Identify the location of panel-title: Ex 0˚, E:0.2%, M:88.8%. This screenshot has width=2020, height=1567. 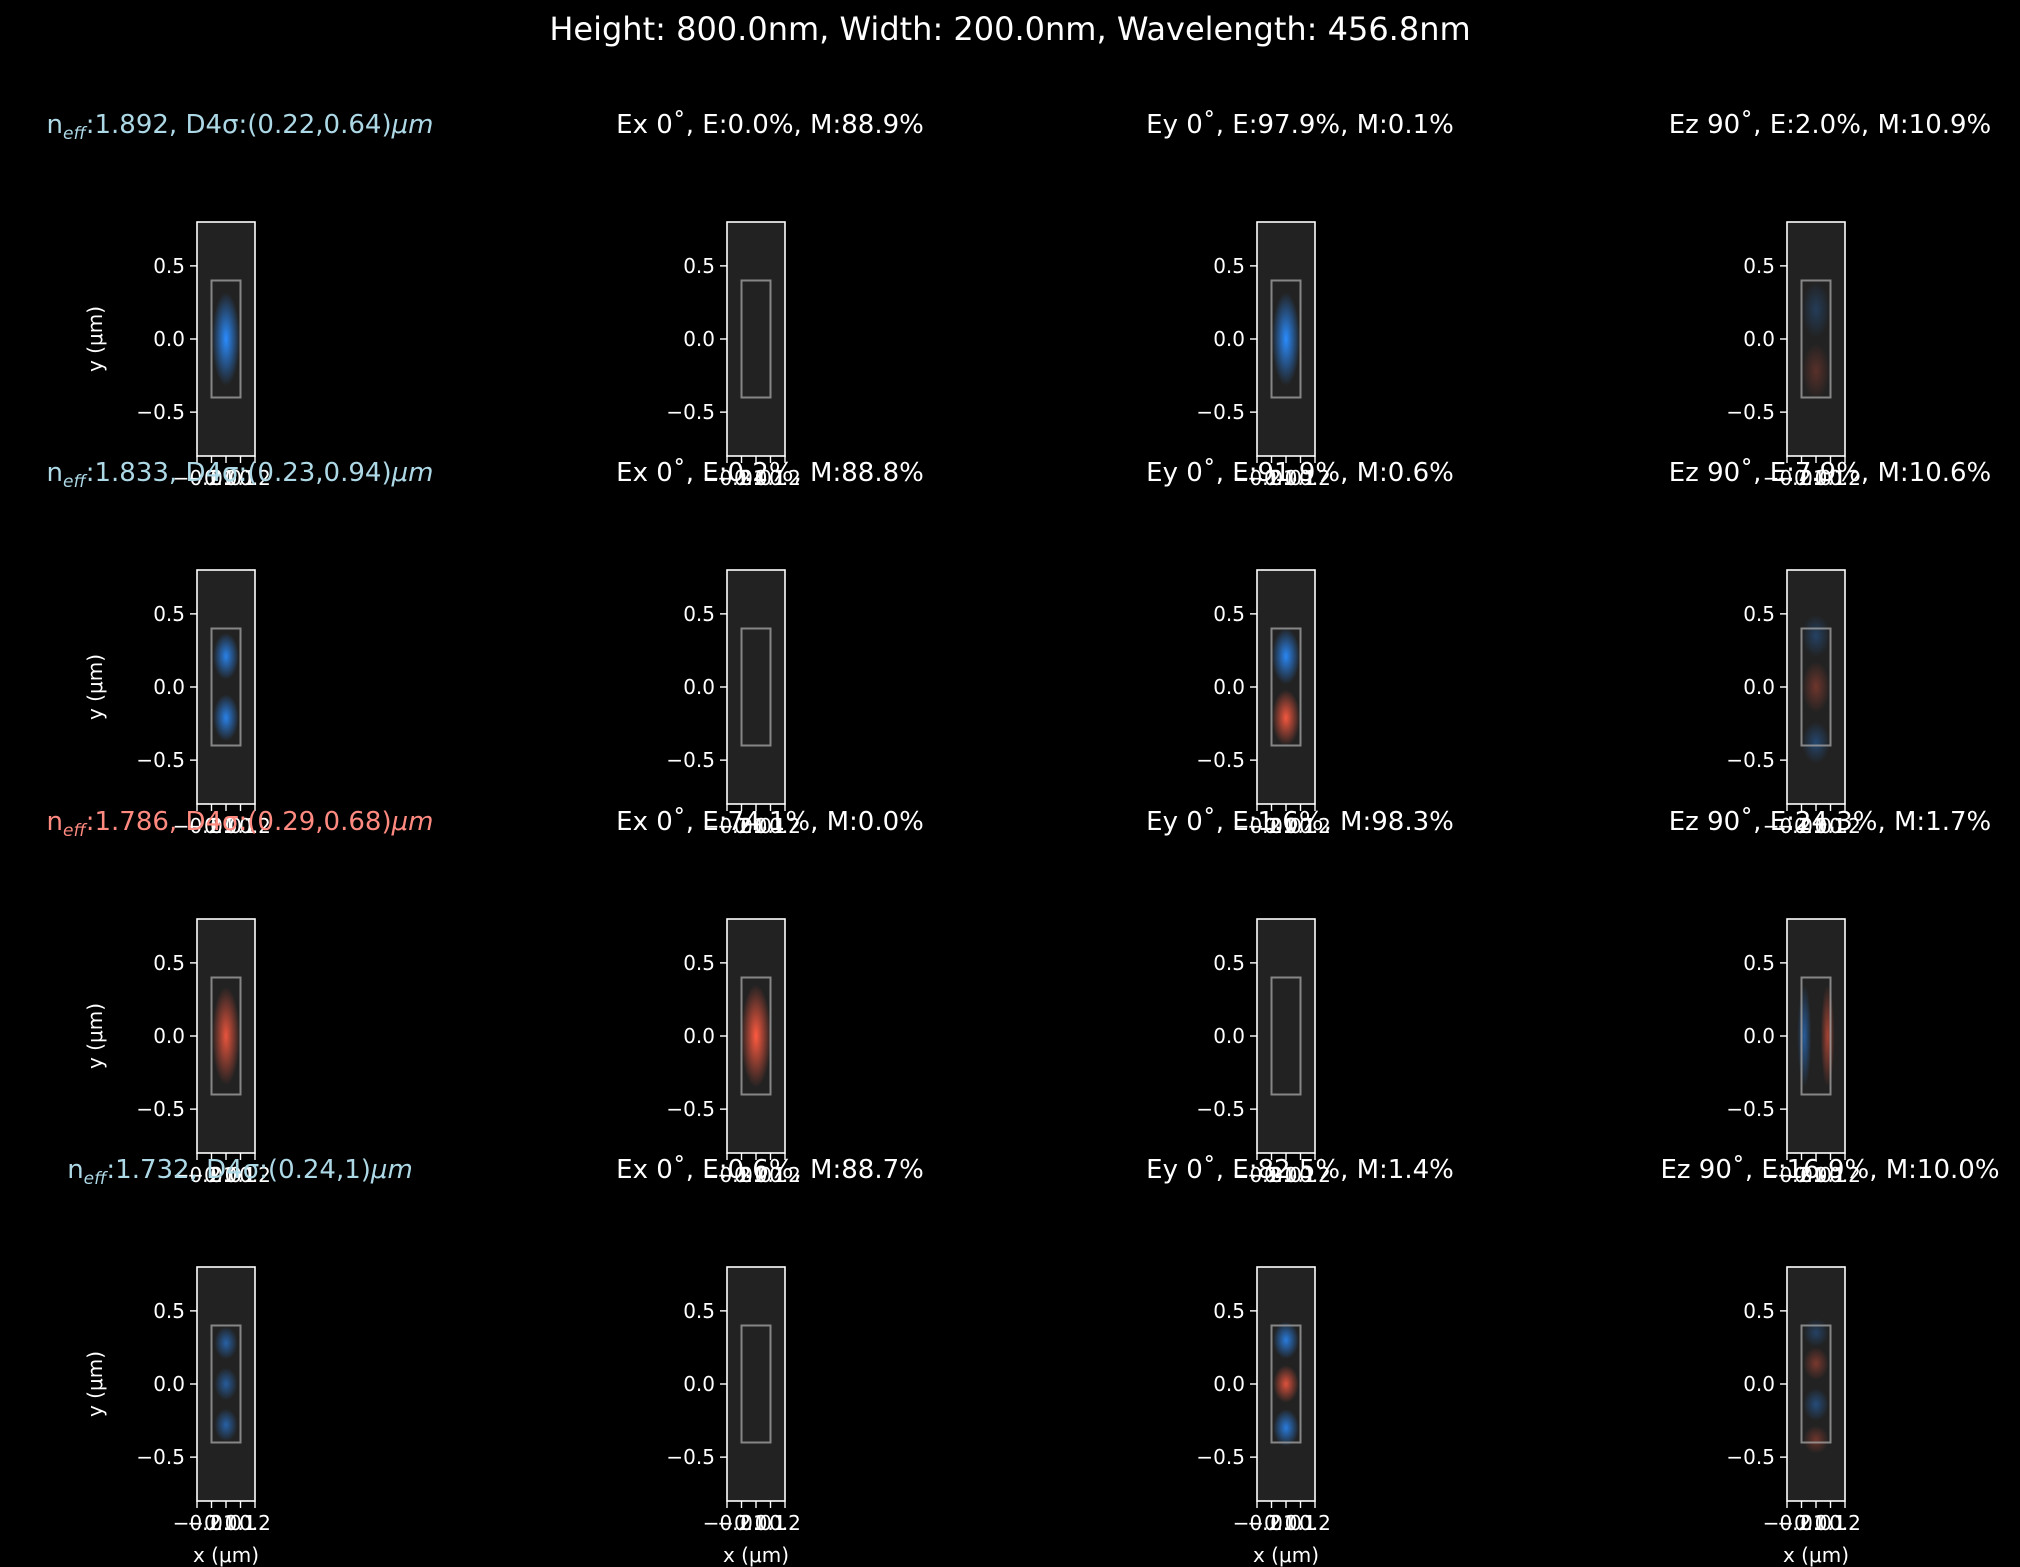
(770, 473).